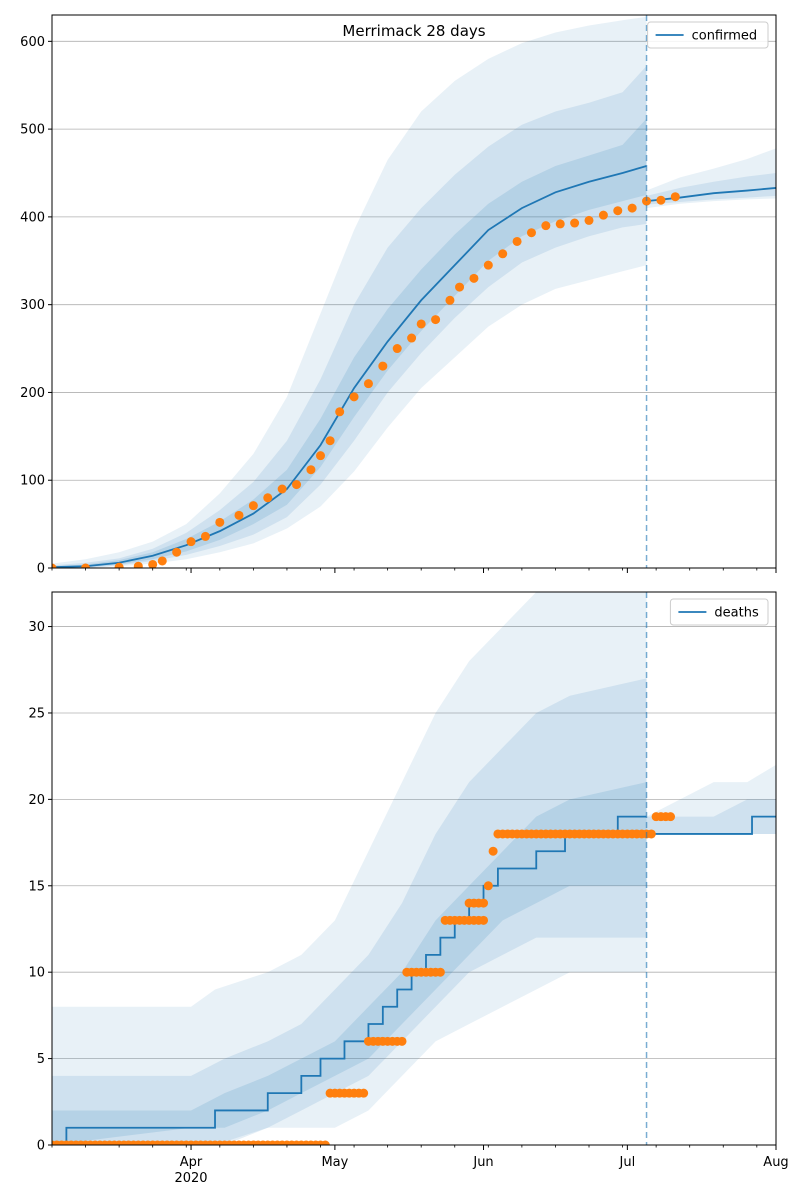 The image size is (800, 1204). Describe the element at coordinates (627, 1162) in the screenshot. I see `x-tick-label: Jul` at that location.